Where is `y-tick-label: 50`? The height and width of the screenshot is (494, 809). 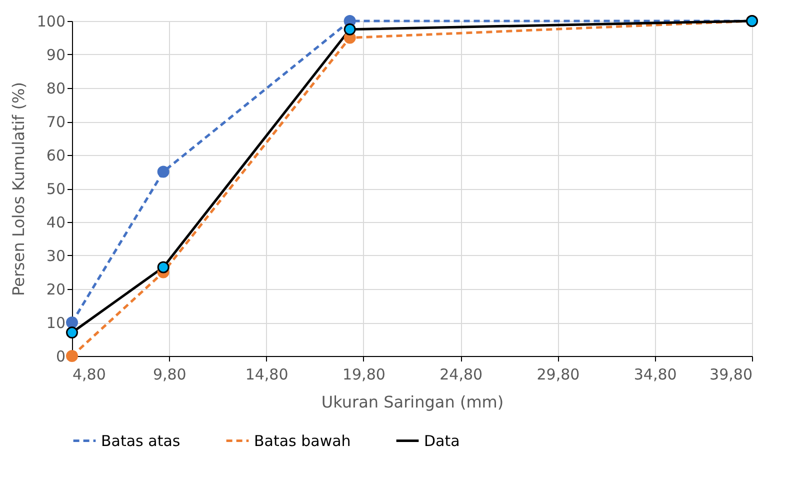
y-tick-label: 50 is located at coordinates (56, 189).